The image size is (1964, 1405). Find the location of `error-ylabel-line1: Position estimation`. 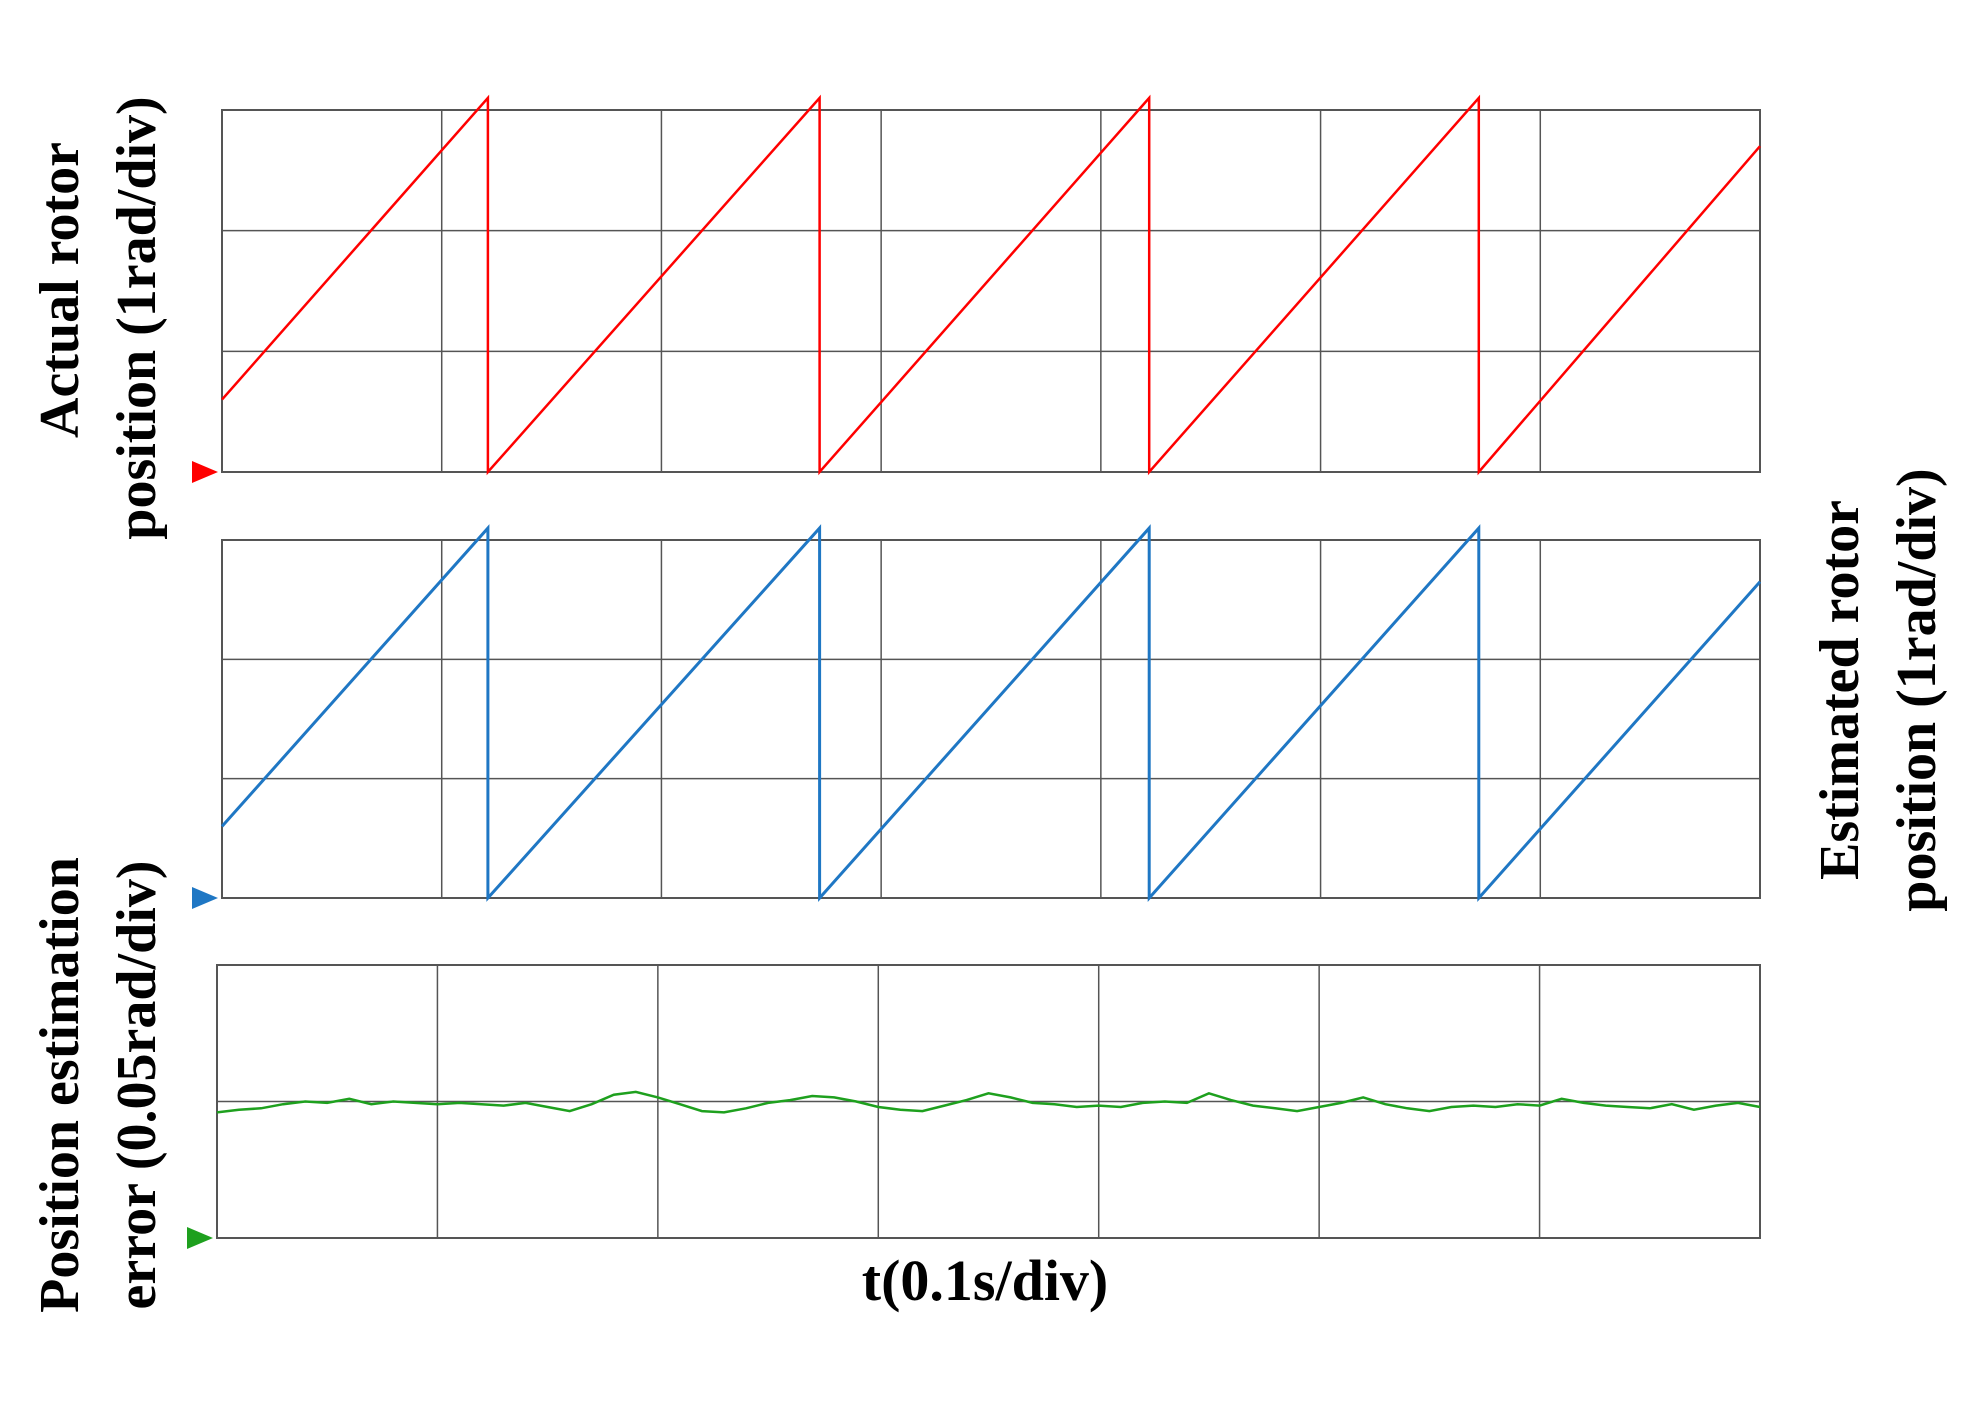

error-ylabel-line1: Position estimation is located at coordinates (60, 1085).